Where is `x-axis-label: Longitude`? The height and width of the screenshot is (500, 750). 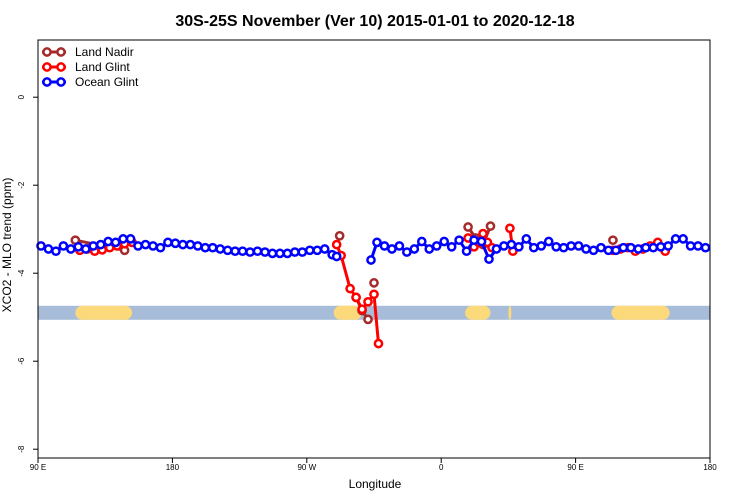
x-axis-label: Longitude is located at coordinates (375, 484).